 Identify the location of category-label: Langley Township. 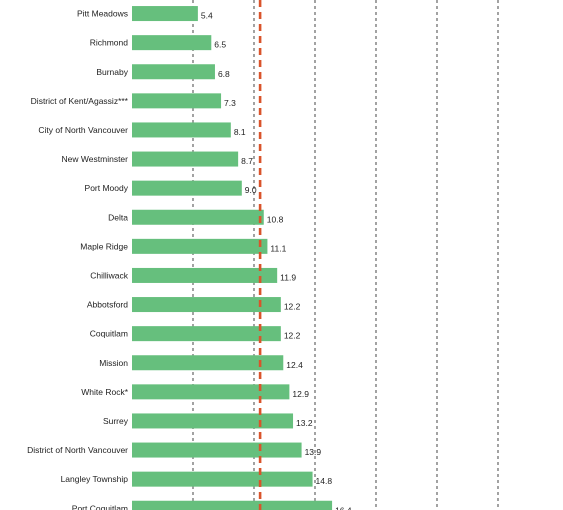
(95, 479).